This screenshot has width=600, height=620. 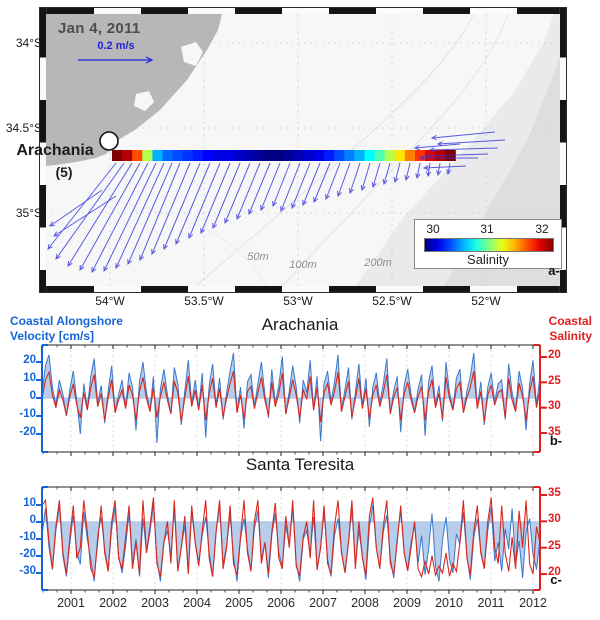 I want to click on depth-label-50m: 50m, so click(x=258, y=257).